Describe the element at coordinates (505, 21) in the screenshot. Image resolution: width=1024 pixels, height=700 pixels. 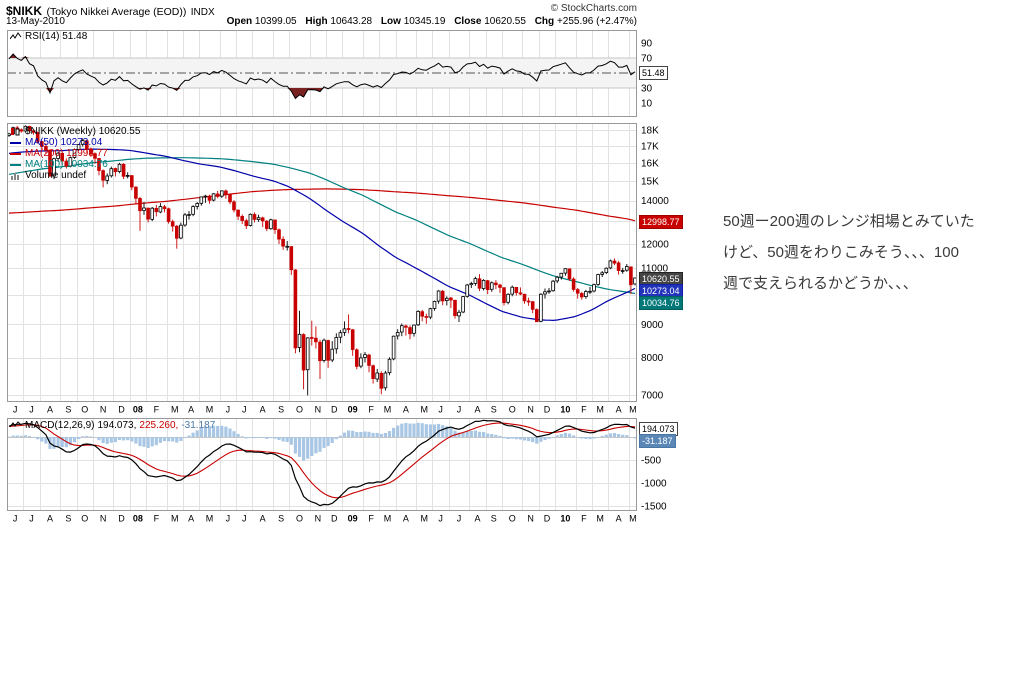
I see `quote-close-value: 10620.55` at that location.